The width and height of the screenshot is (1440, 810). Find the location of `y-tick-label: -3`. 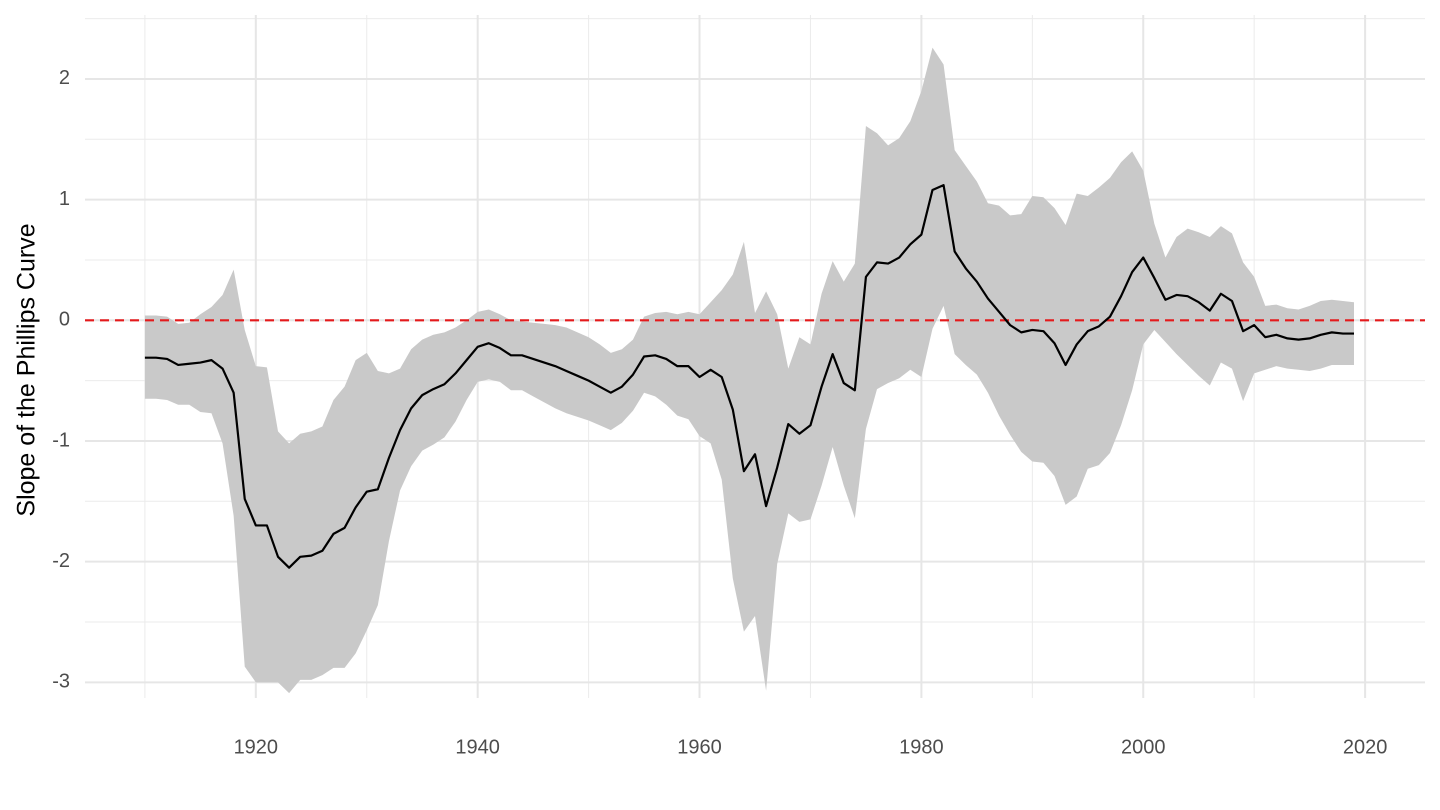

y-tick-label: -3 is located at coordinates (61, 682).